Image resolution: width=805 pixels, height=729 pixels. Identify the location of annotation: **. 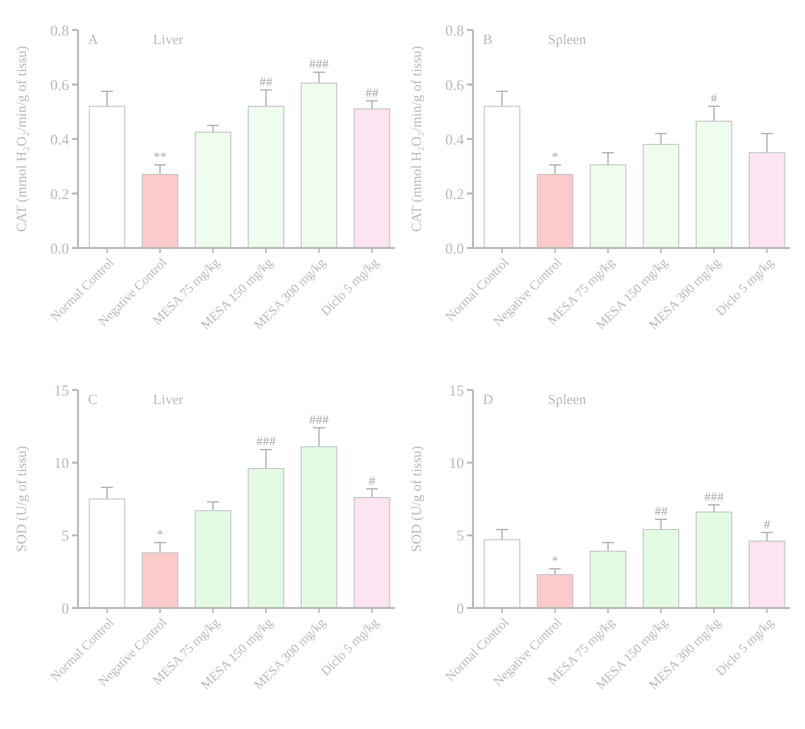
(160, 156).